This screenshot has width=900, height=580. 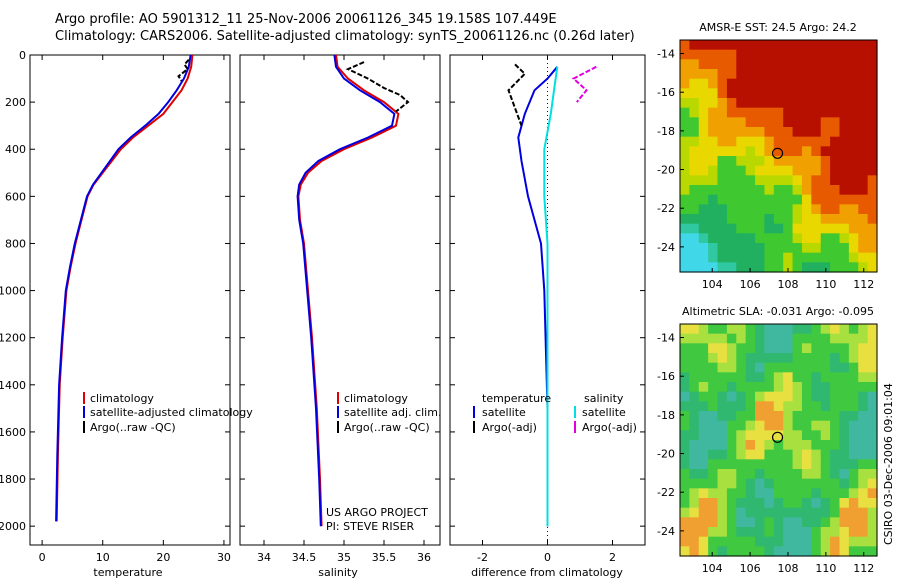 I want to click on map-x-tick-label: 112, so click(x=863, y=568).